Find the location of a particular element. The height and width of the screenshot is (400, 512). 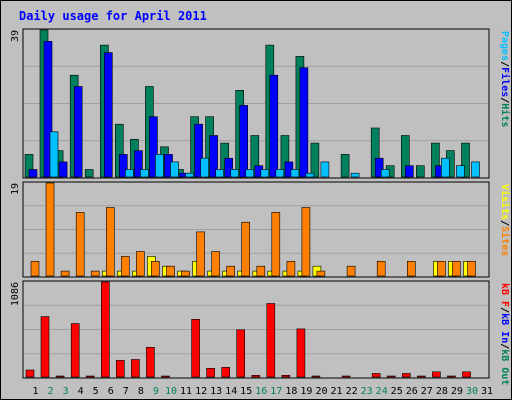

x-tick-day-30: 30 is located at coordinates (472, 391).